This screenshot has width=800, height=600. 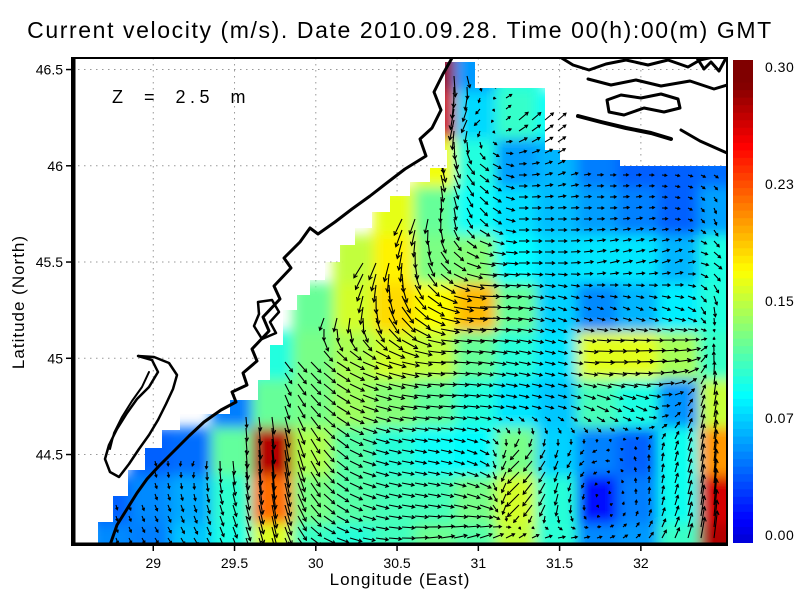 I want to click on colorbar-tick-label: 0.15, so click(x=779, y=301).